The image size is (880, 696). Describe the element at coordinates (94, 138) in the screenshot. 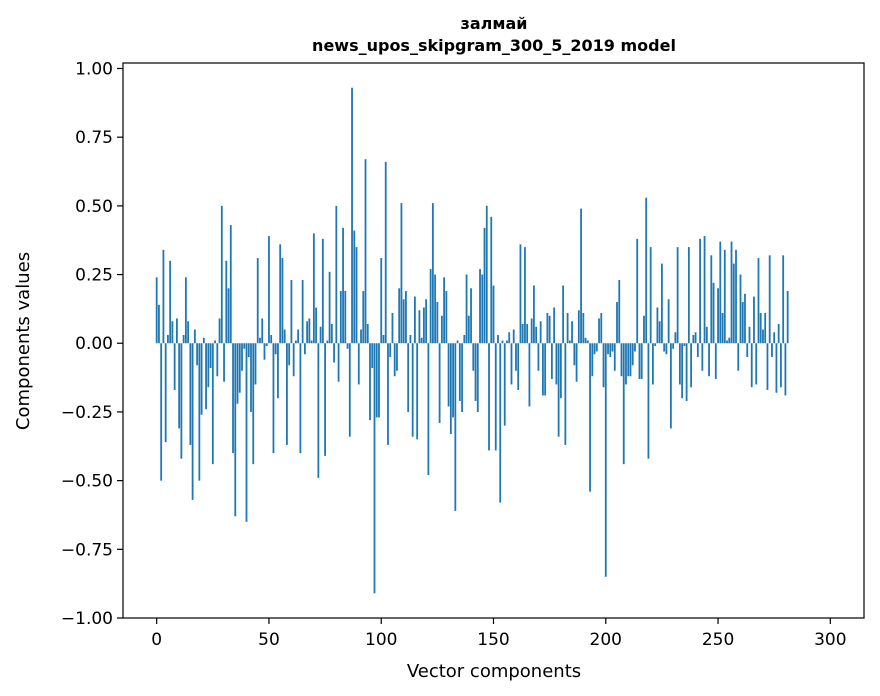

I see `y-tick-label: 0.75` at that location.